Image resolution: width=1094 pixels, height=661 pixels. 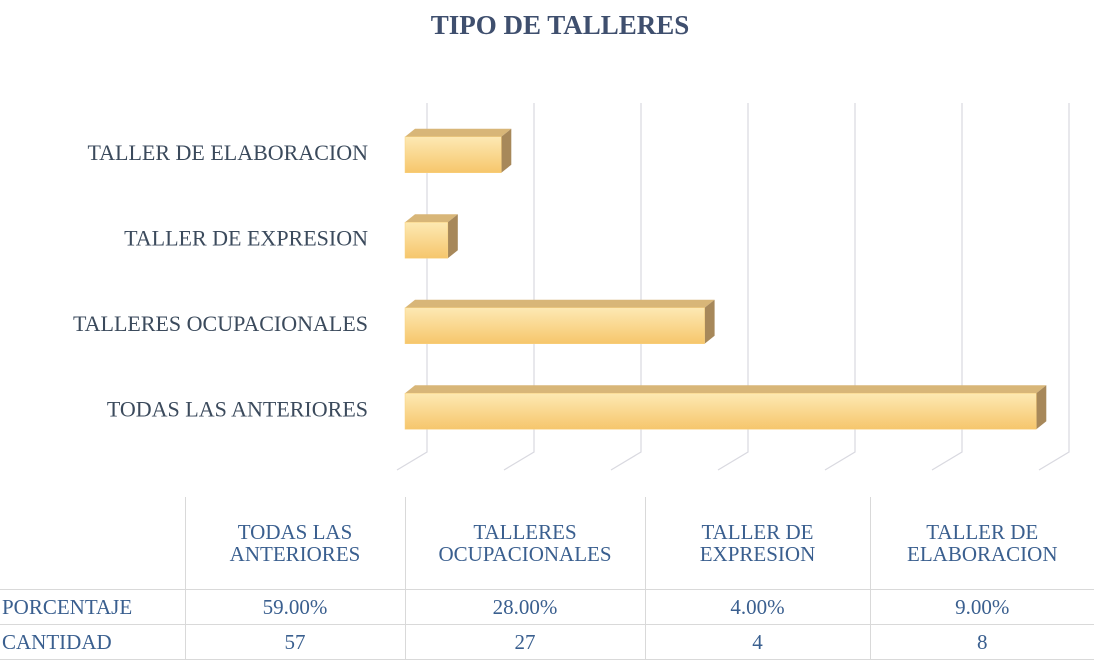 What do you see at coordinates (525, 642) in the screenshot?
I see `table-cell: 27` at bounding box center [525, 642].